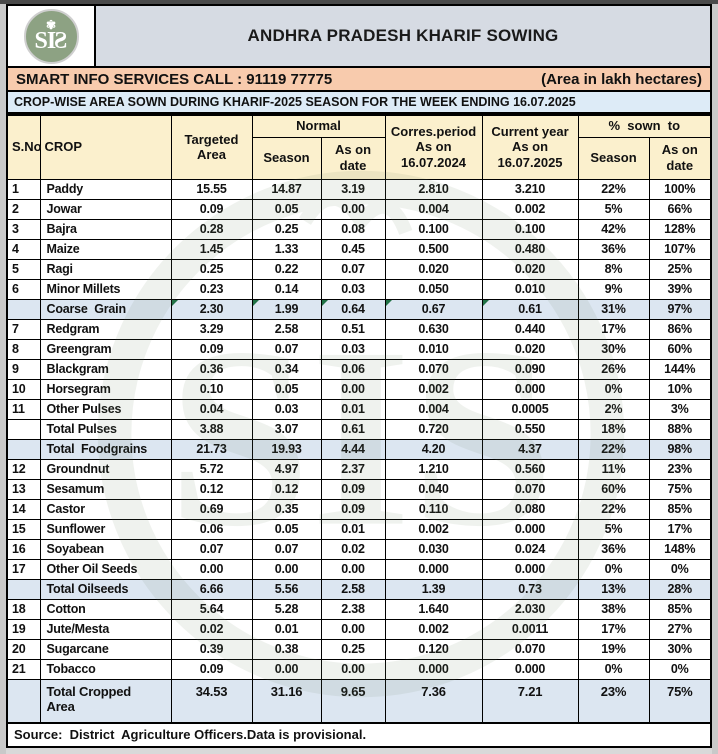 This screenshot has width=718, height=754. What do you see at coordinates (433, 189) in the screenshot?
I see `cell-value: 2.810` at bounding box center [433, 189].